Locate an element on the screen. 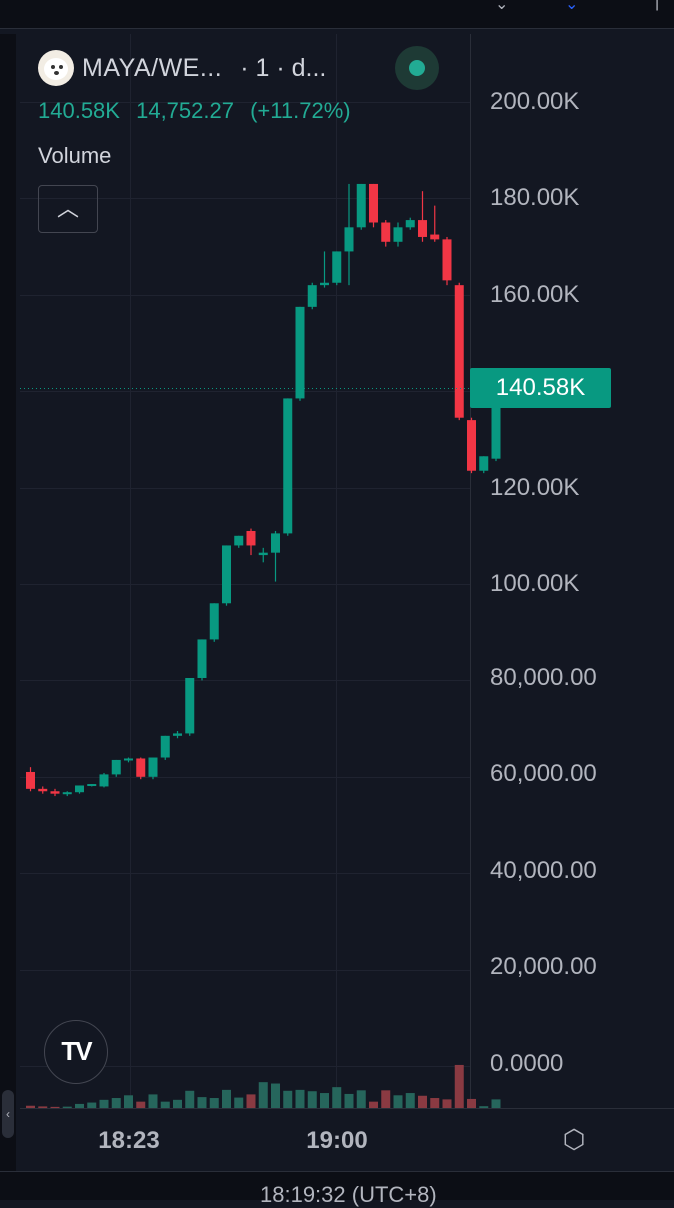 This screenshot has height=1208, width=674. last-value: 140.58K is located at coordinates (79, 110).